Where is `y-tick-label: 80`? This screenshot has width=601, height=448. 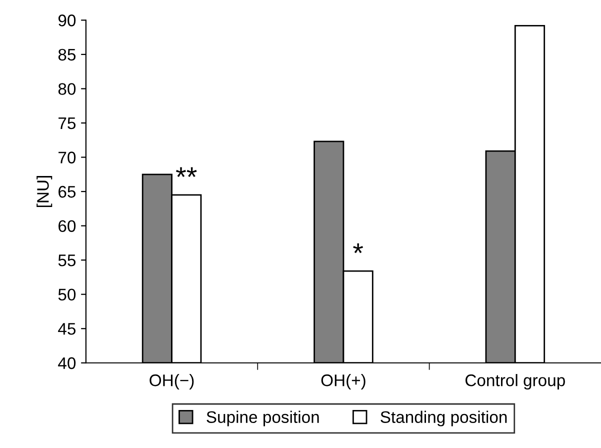
y-tick-label: 80 is located at coordinates (67, 89).